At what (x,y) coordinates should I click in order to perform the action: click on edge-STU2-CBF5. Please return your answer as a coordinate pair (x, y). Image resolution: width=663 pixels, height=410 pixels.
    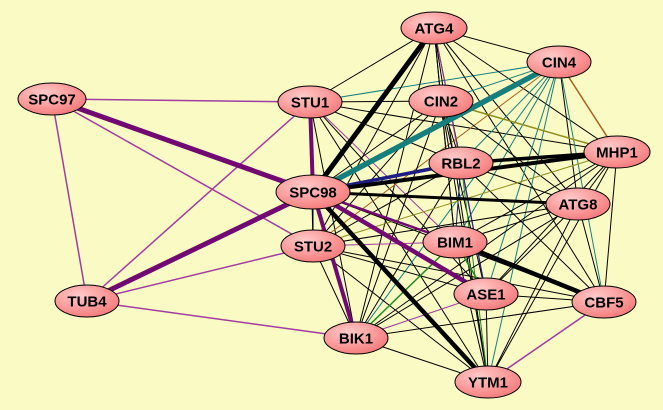
    Looking at the image, I should click on (458, 274).